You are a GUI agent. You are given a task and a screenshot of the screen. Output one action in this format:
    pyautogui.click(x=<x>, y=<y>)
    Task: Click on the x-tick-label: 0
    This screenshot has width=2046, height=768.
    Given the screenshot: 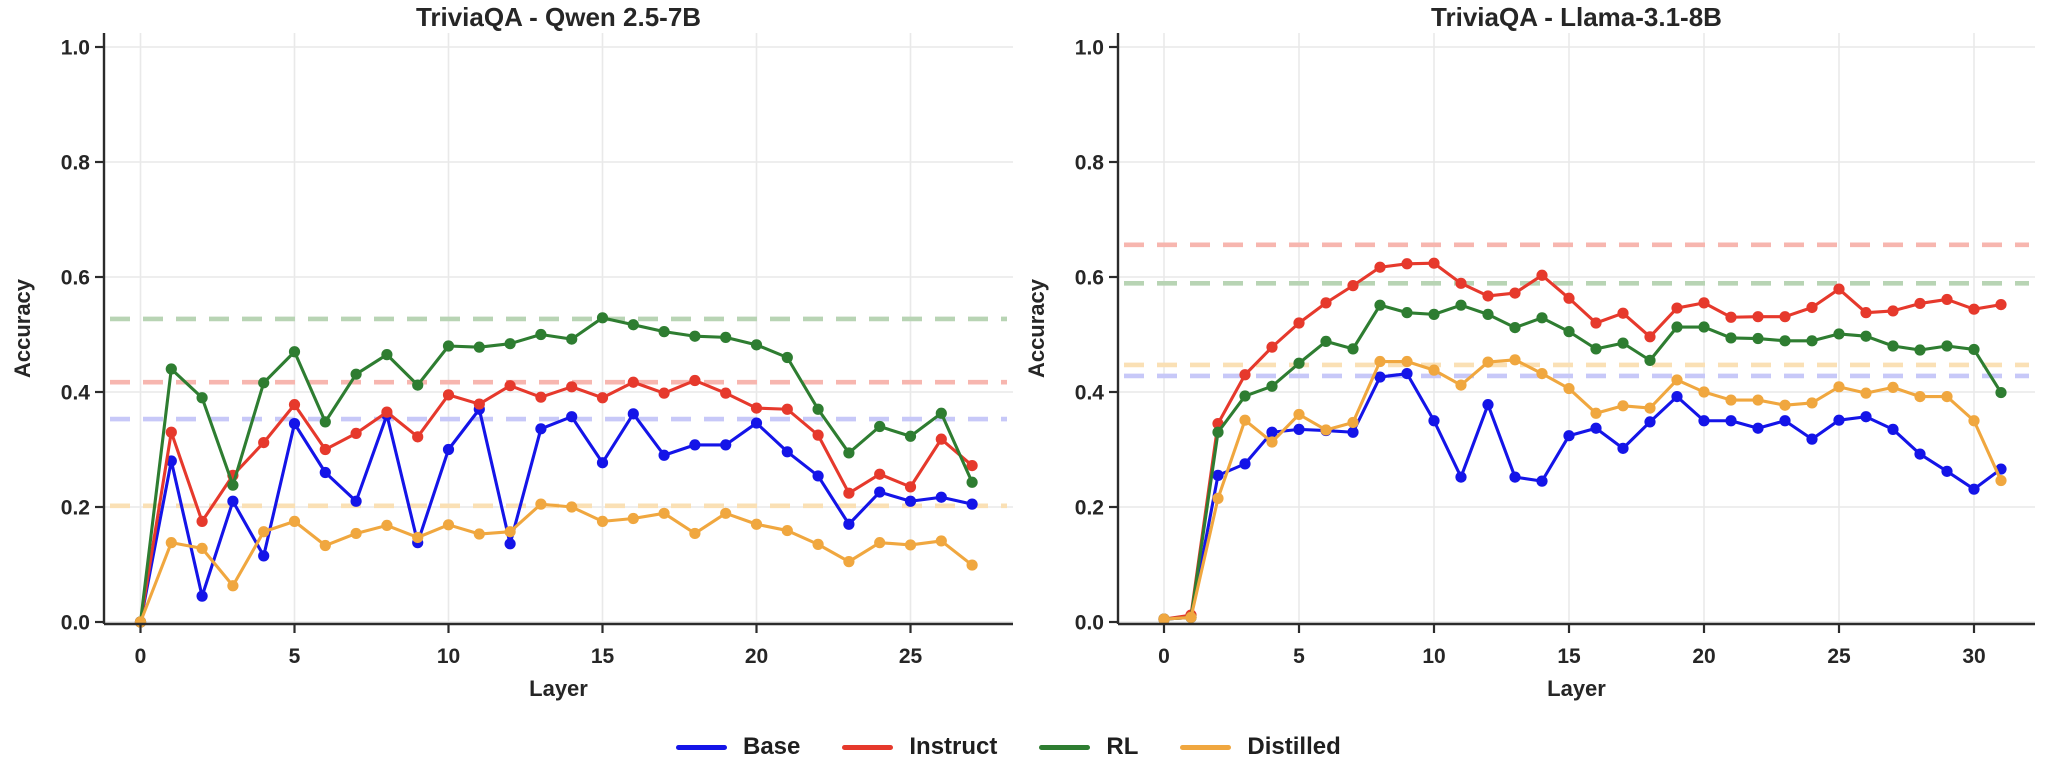 What is the action you would take?
    pyautogui.click(x=141, y=656)
    